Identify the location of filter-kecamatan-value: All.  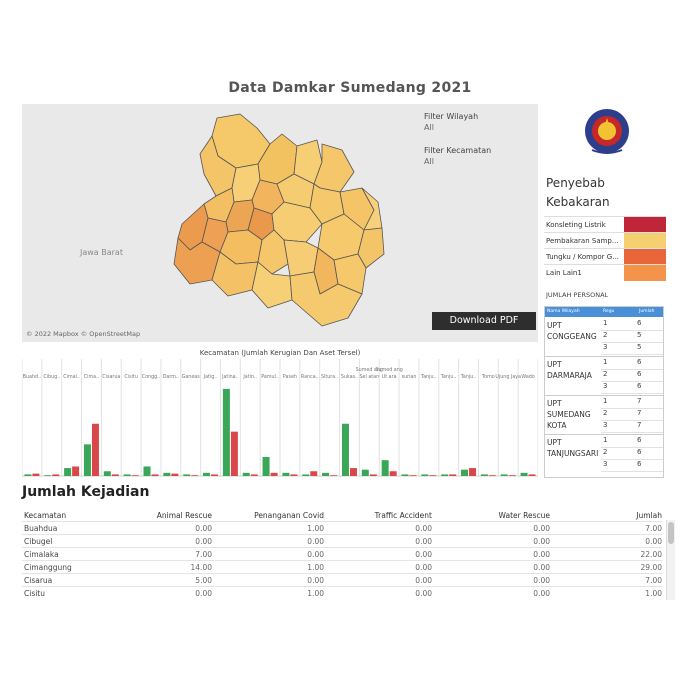
(429, 161).